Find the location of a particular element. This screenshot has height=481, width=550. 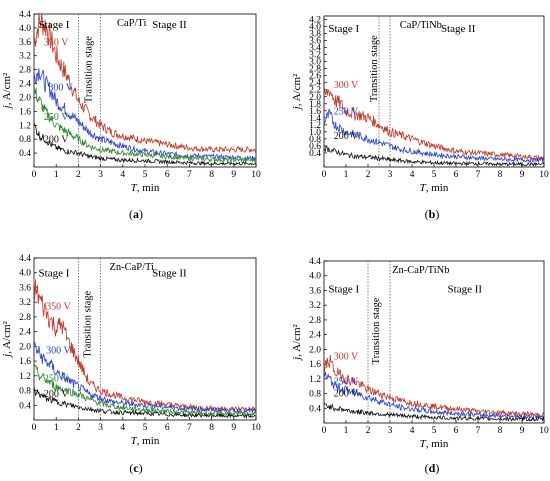

series-line-200v is located at coordinates (434, 412).